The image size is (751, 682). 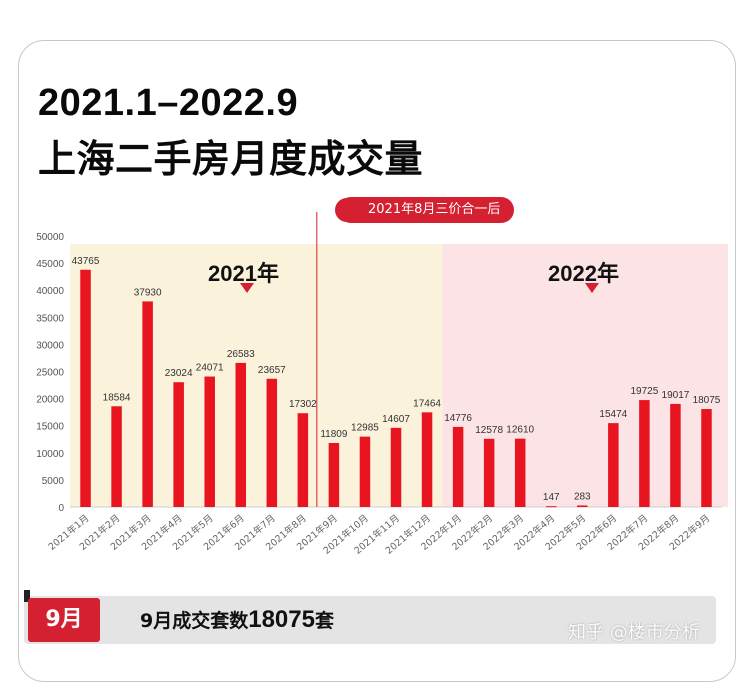 I want to click on title-main: 上海二手房月度成交量, so click(x=231, y=159).